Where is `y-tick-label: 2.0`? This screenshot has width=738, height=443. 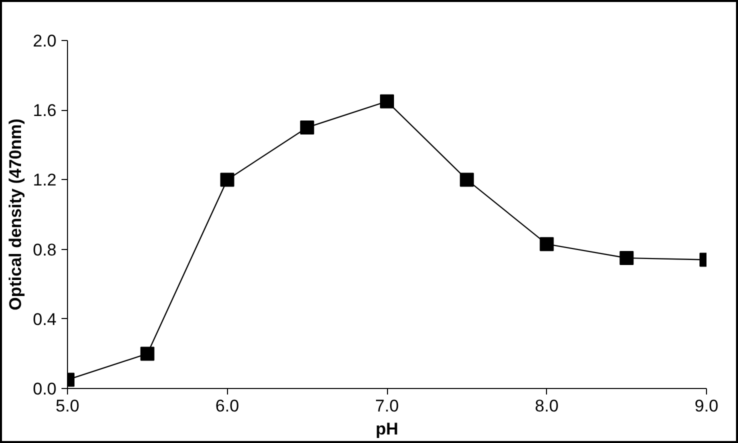
y-tick-label: 2.0 is located at coordinates (44, 41).